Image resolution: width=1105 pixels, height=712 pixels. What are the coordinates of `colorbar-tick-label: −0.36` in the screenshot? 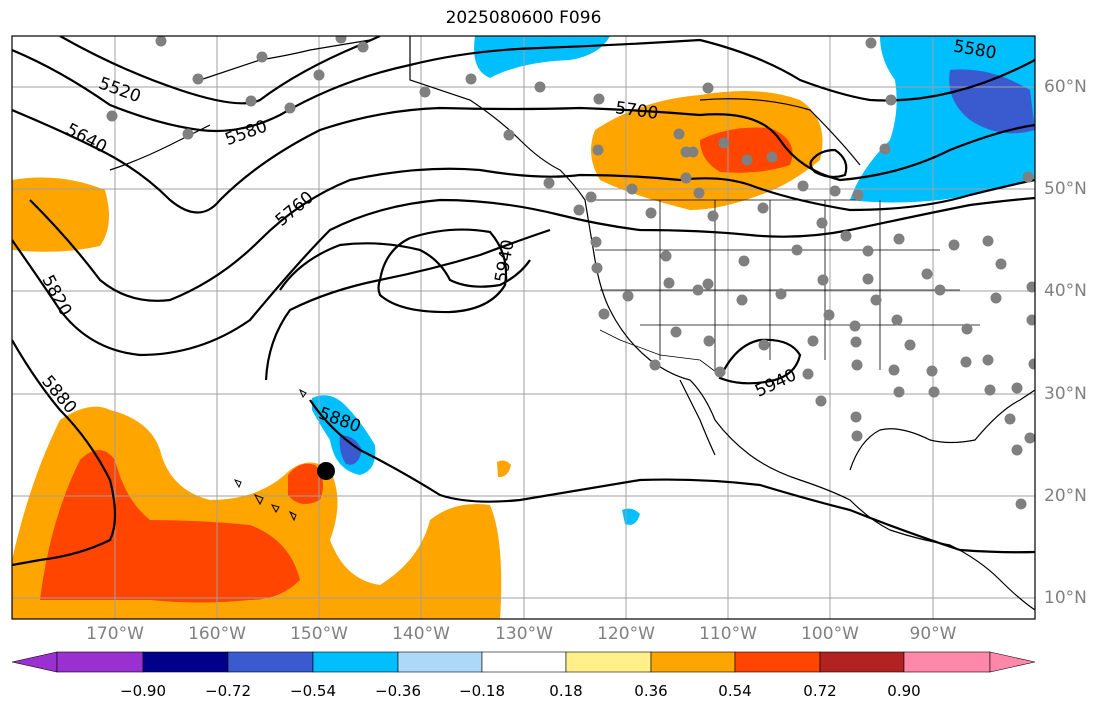 It's located at (398, 691).